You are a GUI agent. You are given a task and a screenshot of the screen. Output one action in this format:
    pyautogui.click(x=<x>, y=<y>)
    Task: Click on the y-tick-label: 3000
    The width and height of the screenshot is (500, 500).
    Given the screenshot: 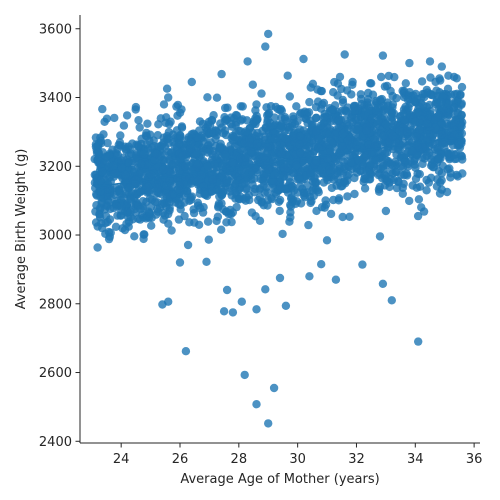 What is the action you would take?
    pyautogui.click(x=55, y=236)
    